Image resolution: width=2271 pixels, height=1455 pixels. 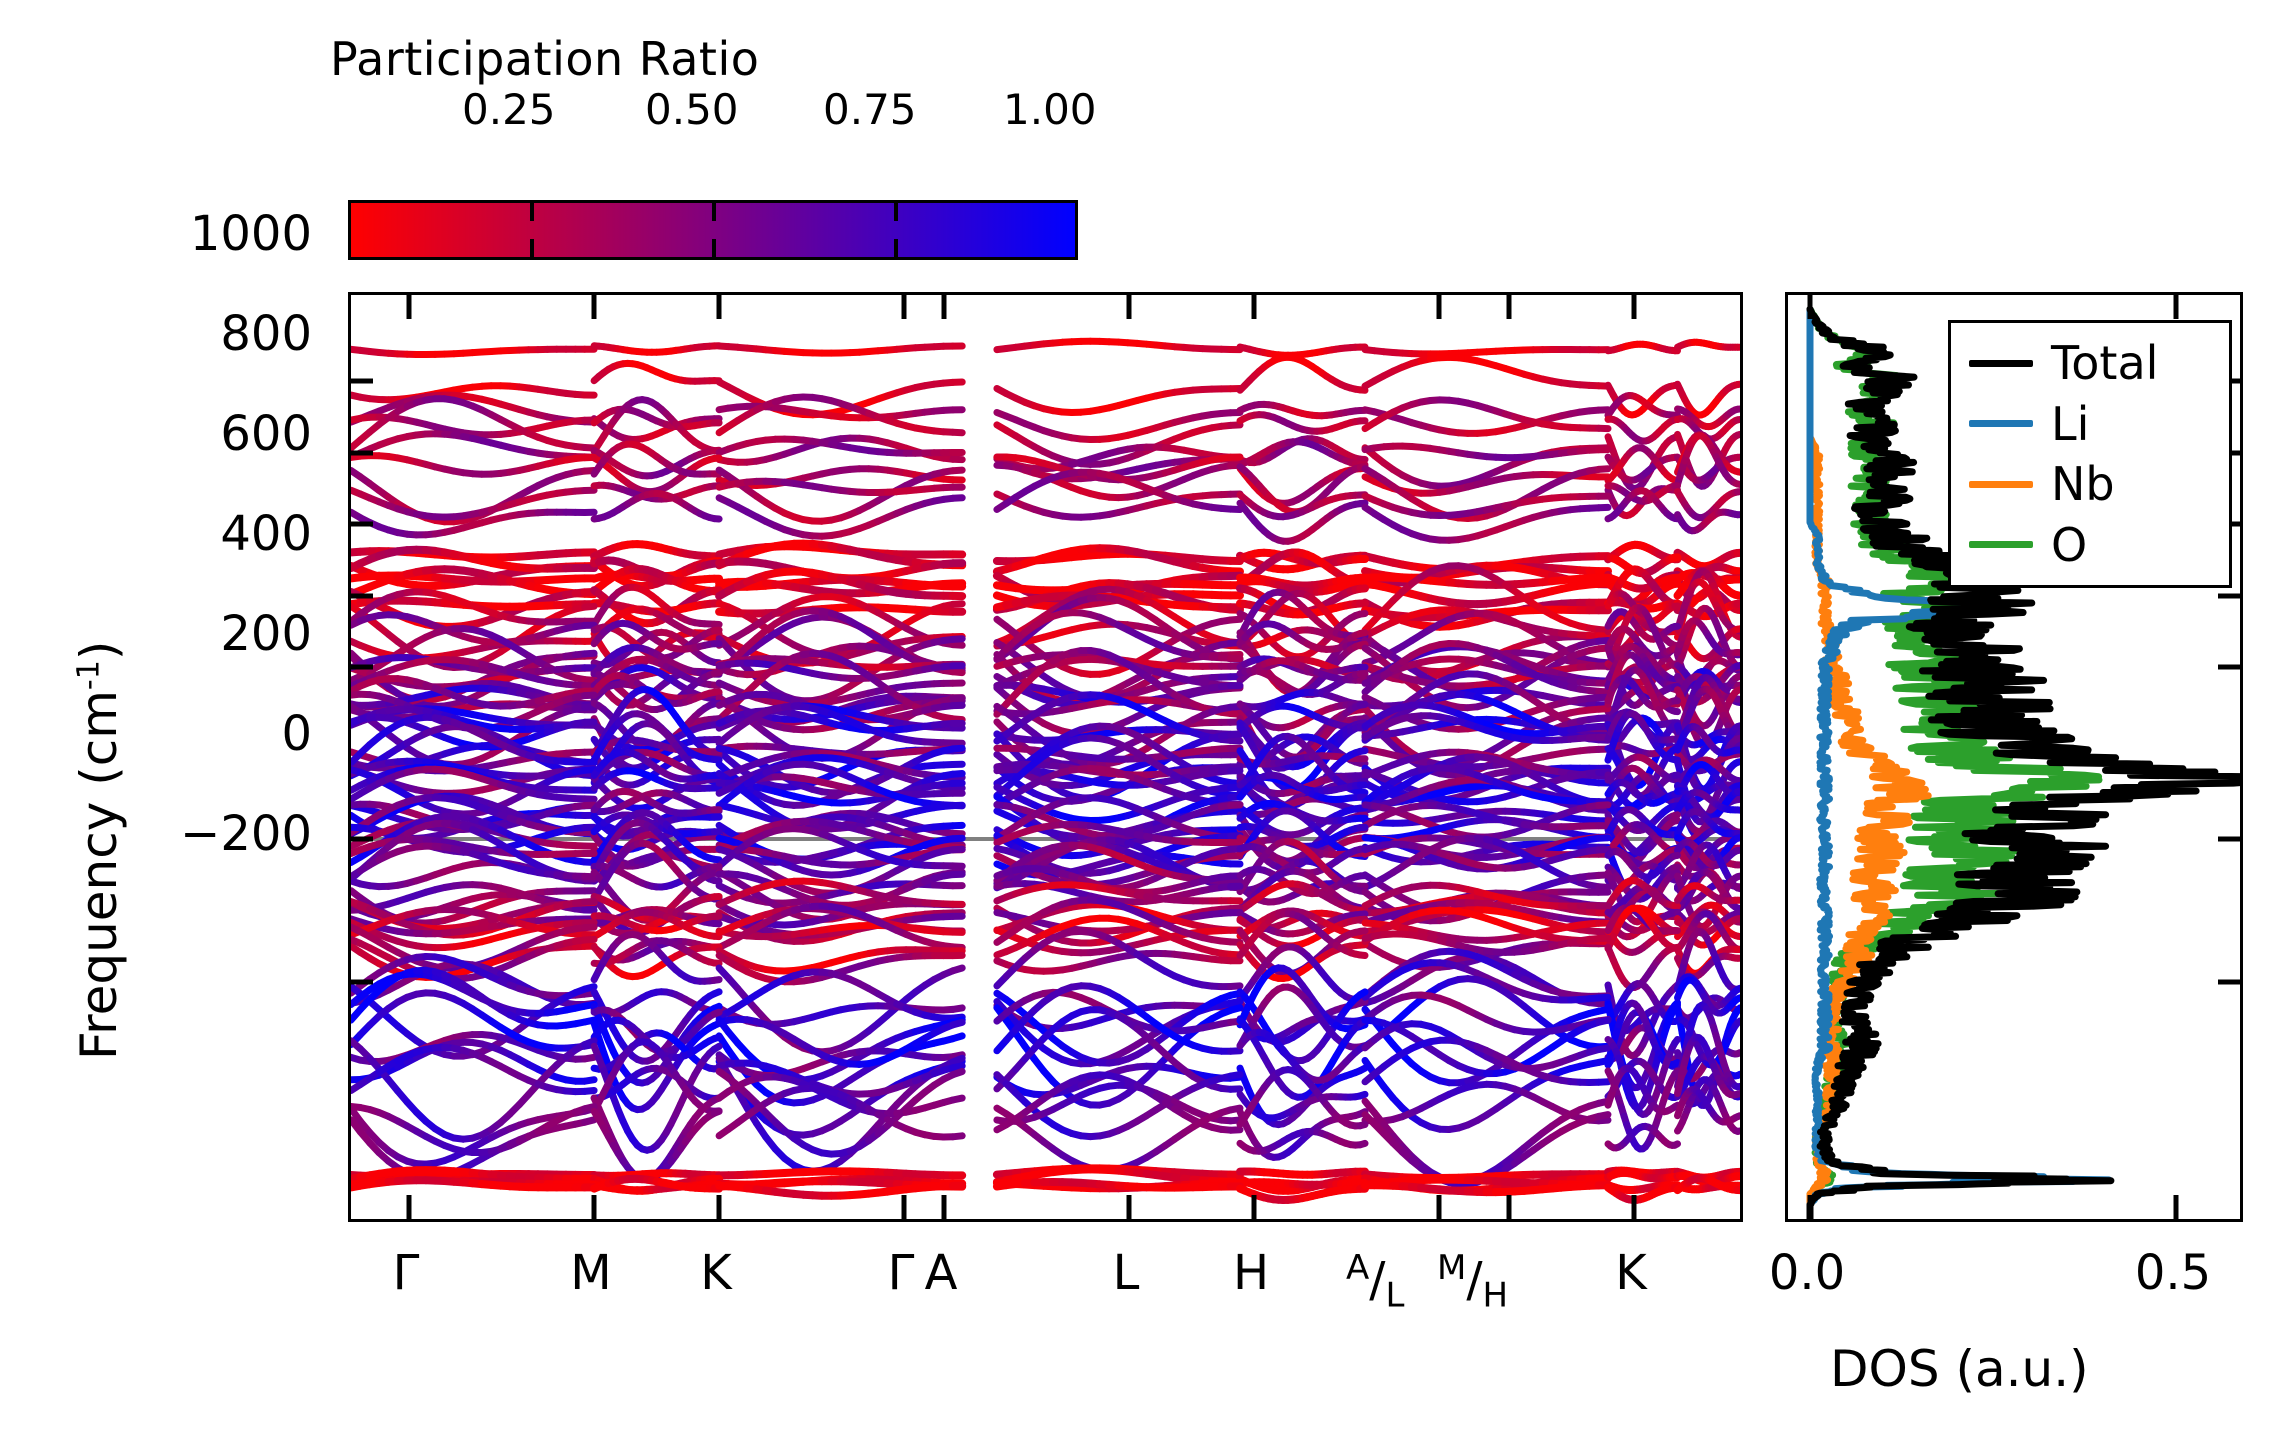 What do you see at coordinates (99, 650) in the screenshot?
I see `y-axis-label-tail: )` at bounding box center [99, 650].